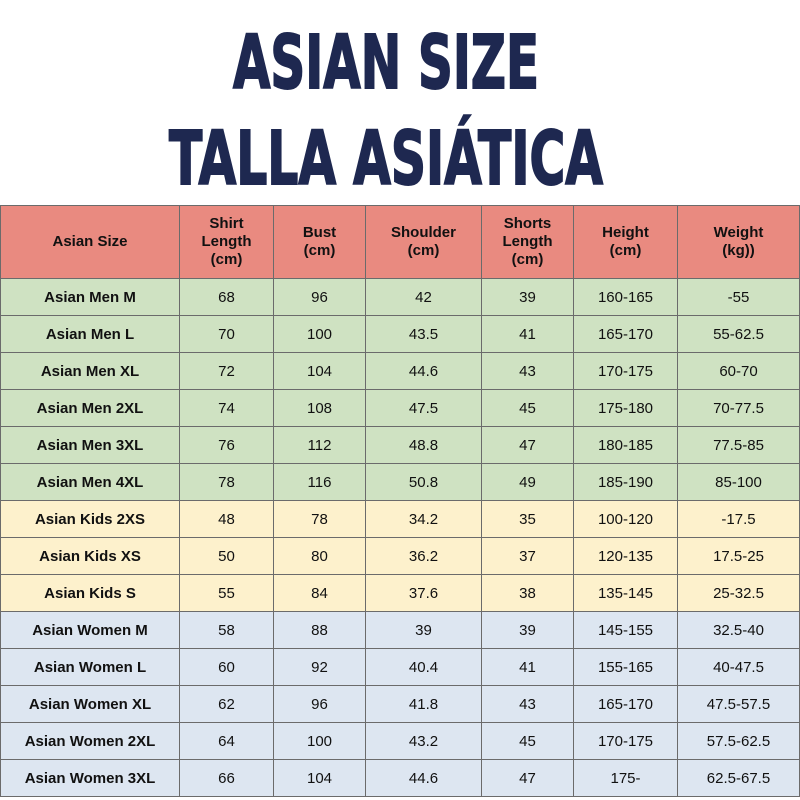  I want to click on table-cell: 80, so click(319, 556).